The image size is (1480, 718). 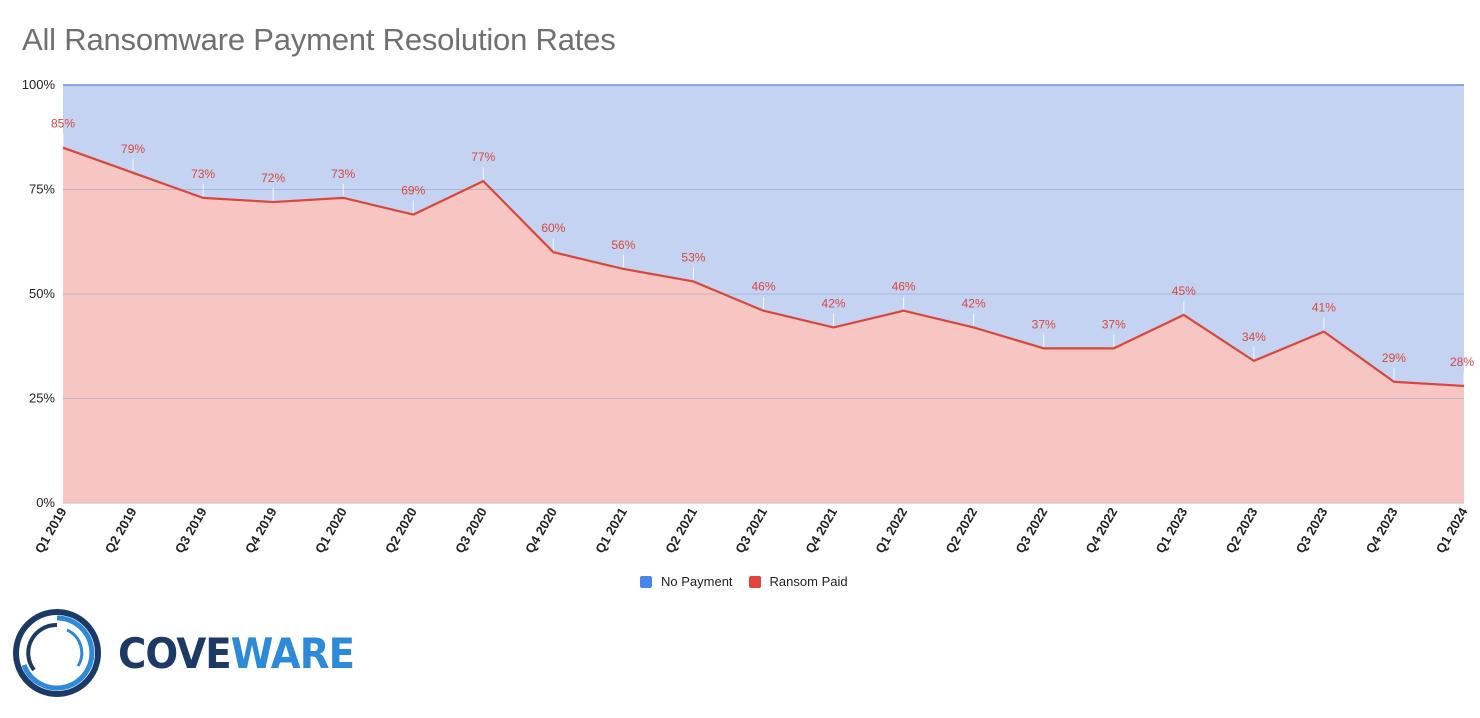 I want to click on data-label: 53%, so click(x=693, y=257).